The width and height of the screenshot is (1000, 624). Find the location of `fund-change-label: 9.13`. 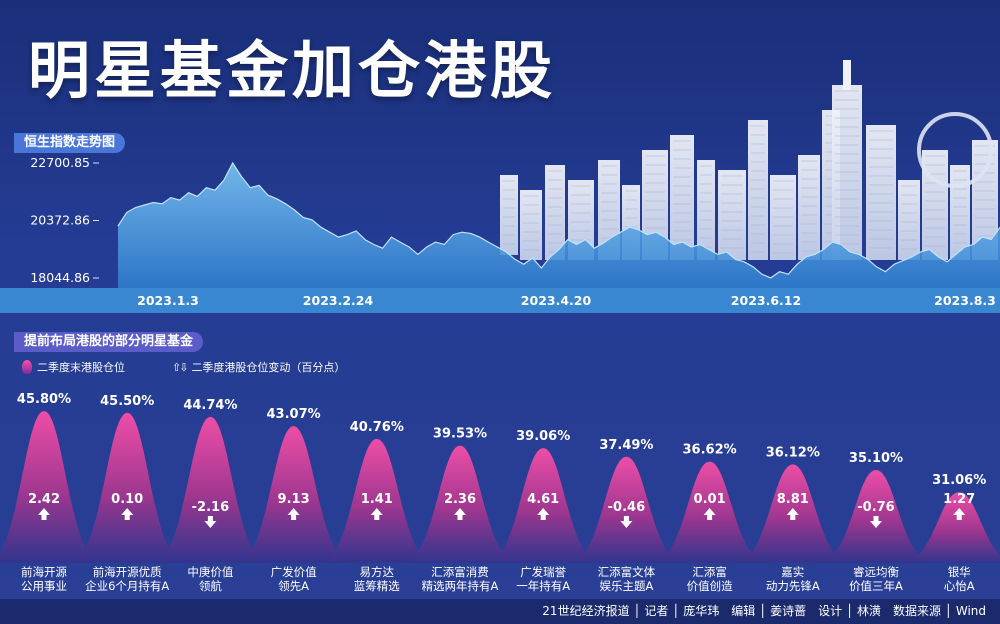

fund-change-label: 9.13 is located at coordinates (294, 499).